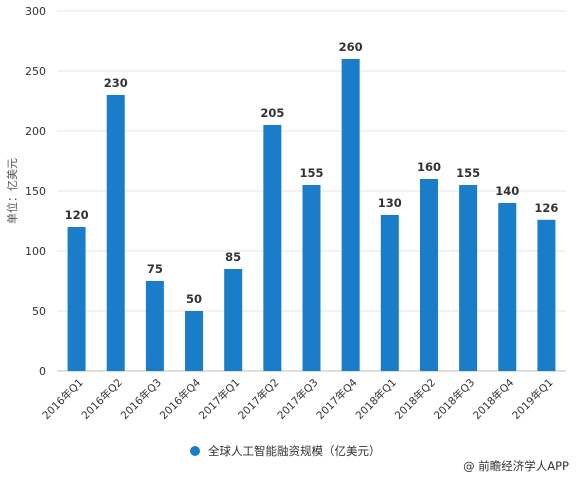  I want to click on x-tick-label: 2019年Q1, so click(532, 399).